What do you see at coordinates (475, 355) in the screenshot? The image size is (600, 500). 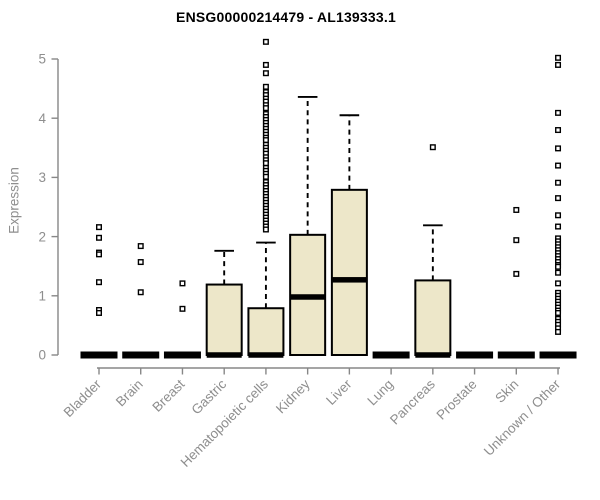 I see `collapsed-box-prostate` at bounding box center [475, 355].